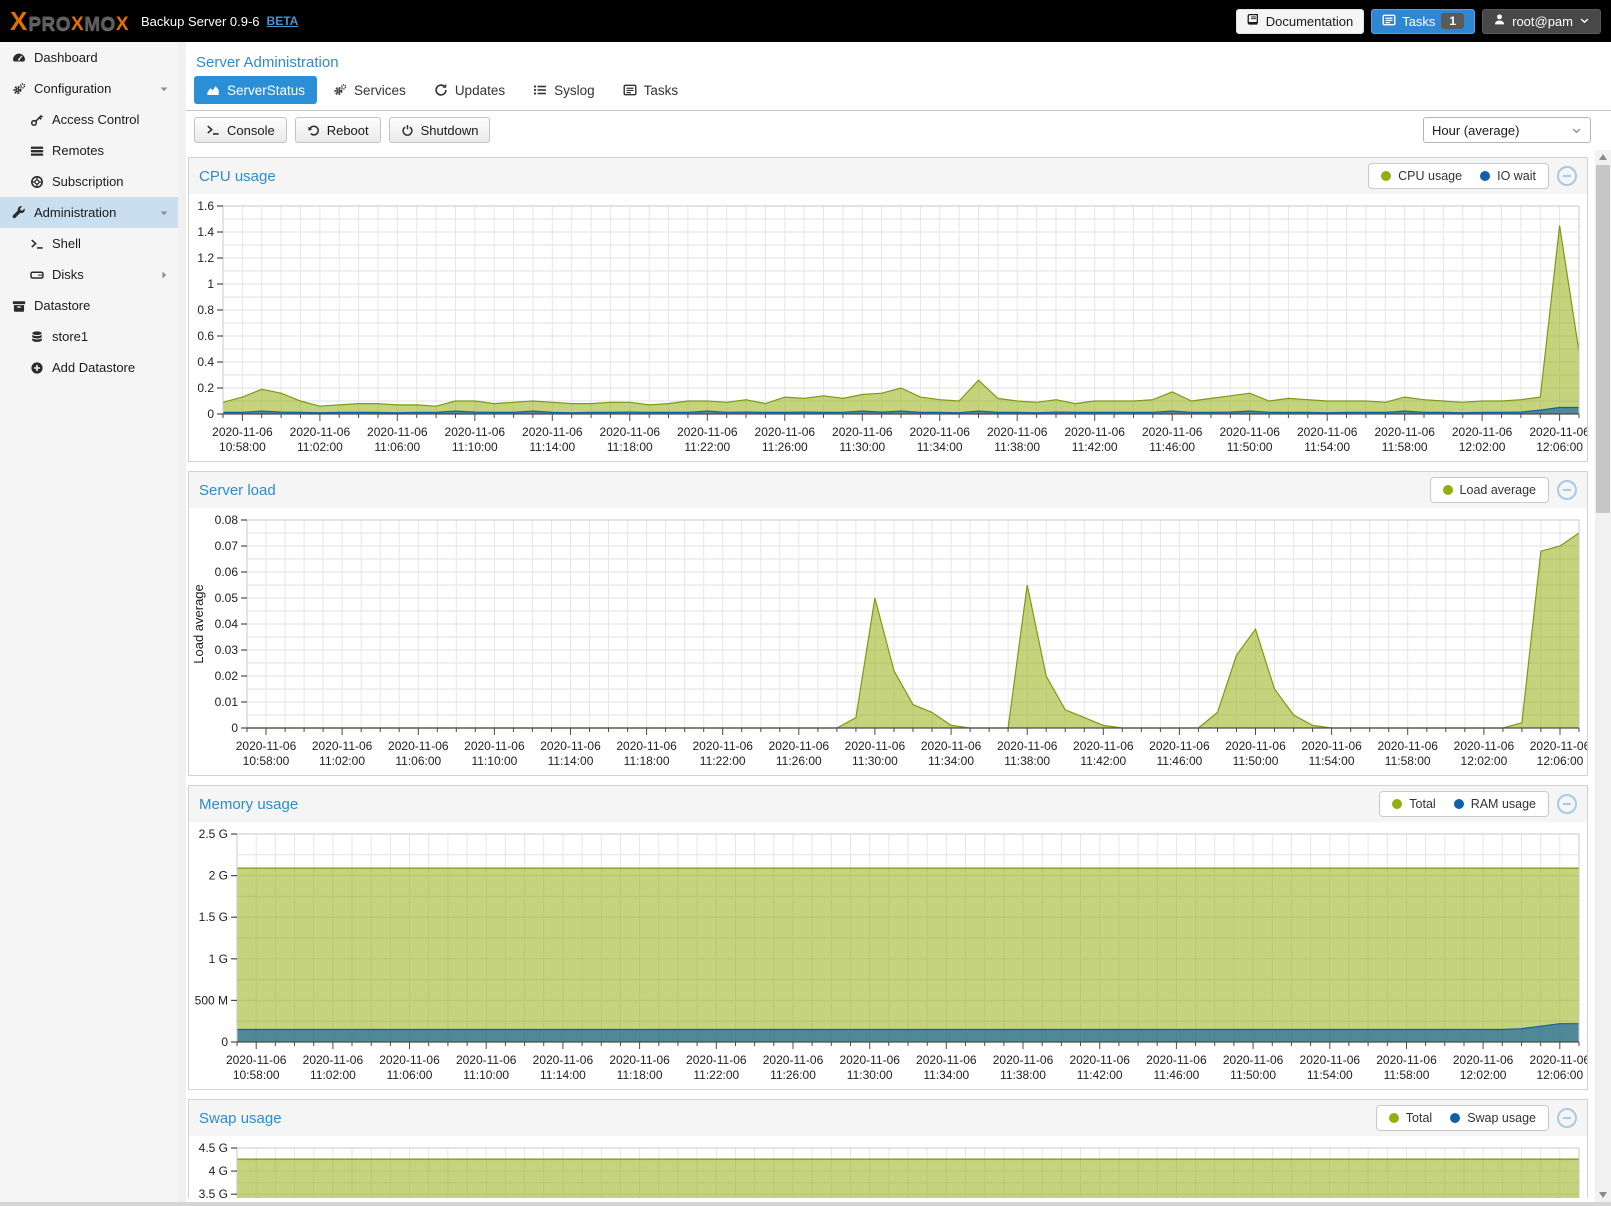 The height and width of the screenshot is (1206, 1611). I want to click on beta-link: BETA, so click(282, 21).